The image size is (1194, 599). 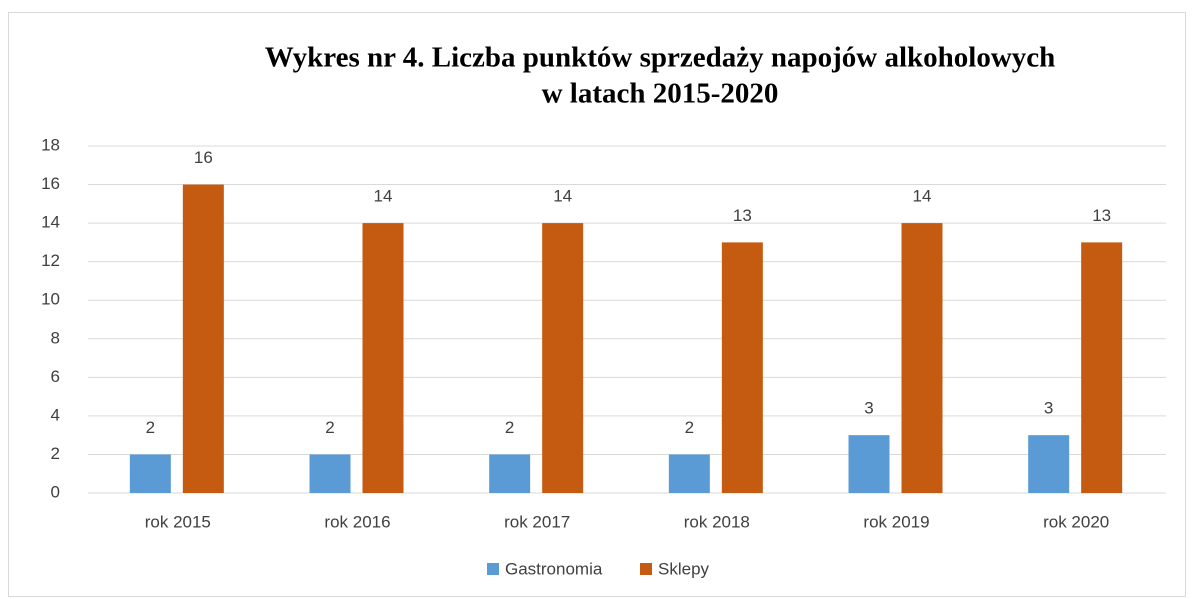 What do you see at coordinates (1076, 521) in the screenshot?
I see `x-tick-label: rok 2020` at bounding box center [1076, 521].